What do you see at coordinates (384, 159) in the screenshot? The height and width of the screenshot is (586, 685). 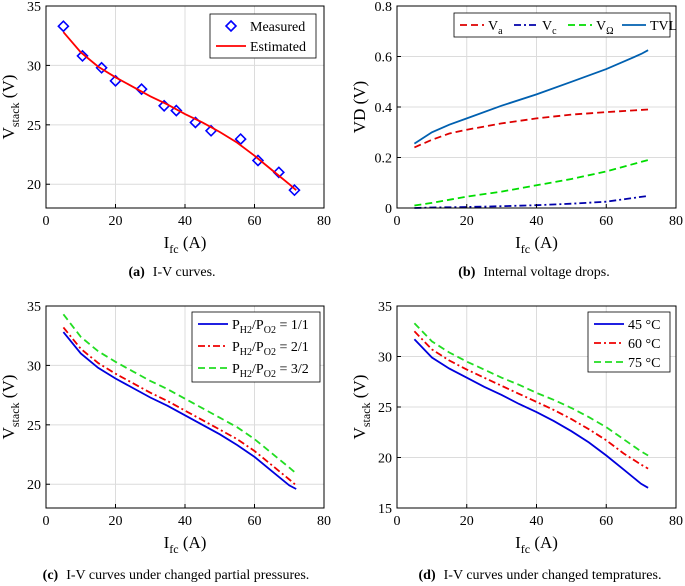 I see `y-tick-label: 0.2` at bounding box center [384, 159].